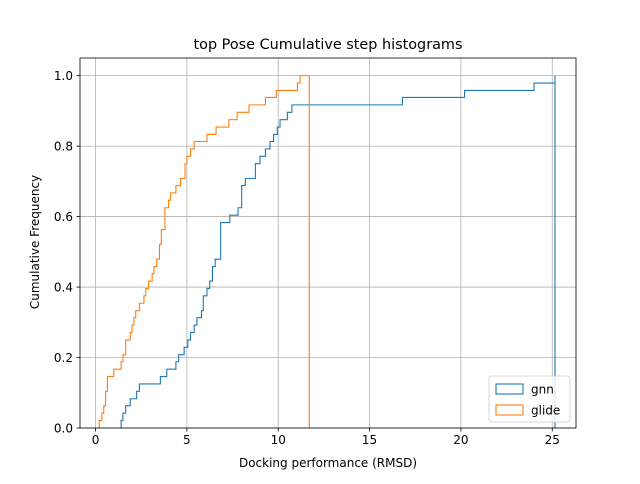 The image size is (640, 484). What do you see at coordinates (545, 411) in the screenshot?
I see `legend-label-glide: glide` at bounding box center [545, 411].